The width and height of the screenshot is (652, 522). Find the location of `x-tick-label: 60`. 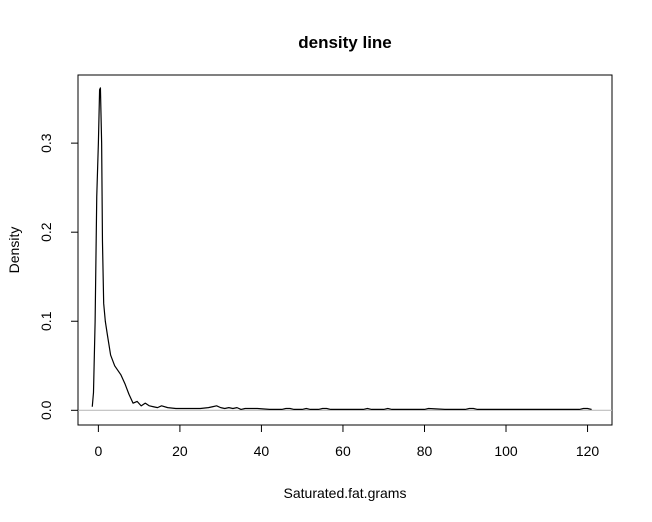

x-tick-label: 60 is located at coordinates (343, 451).